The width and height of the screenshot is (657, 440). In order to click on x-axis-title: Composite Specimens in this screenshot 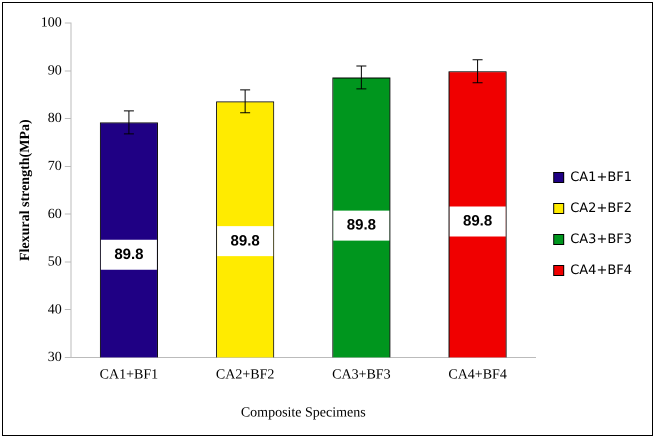, I will do `click(303, 412)`.